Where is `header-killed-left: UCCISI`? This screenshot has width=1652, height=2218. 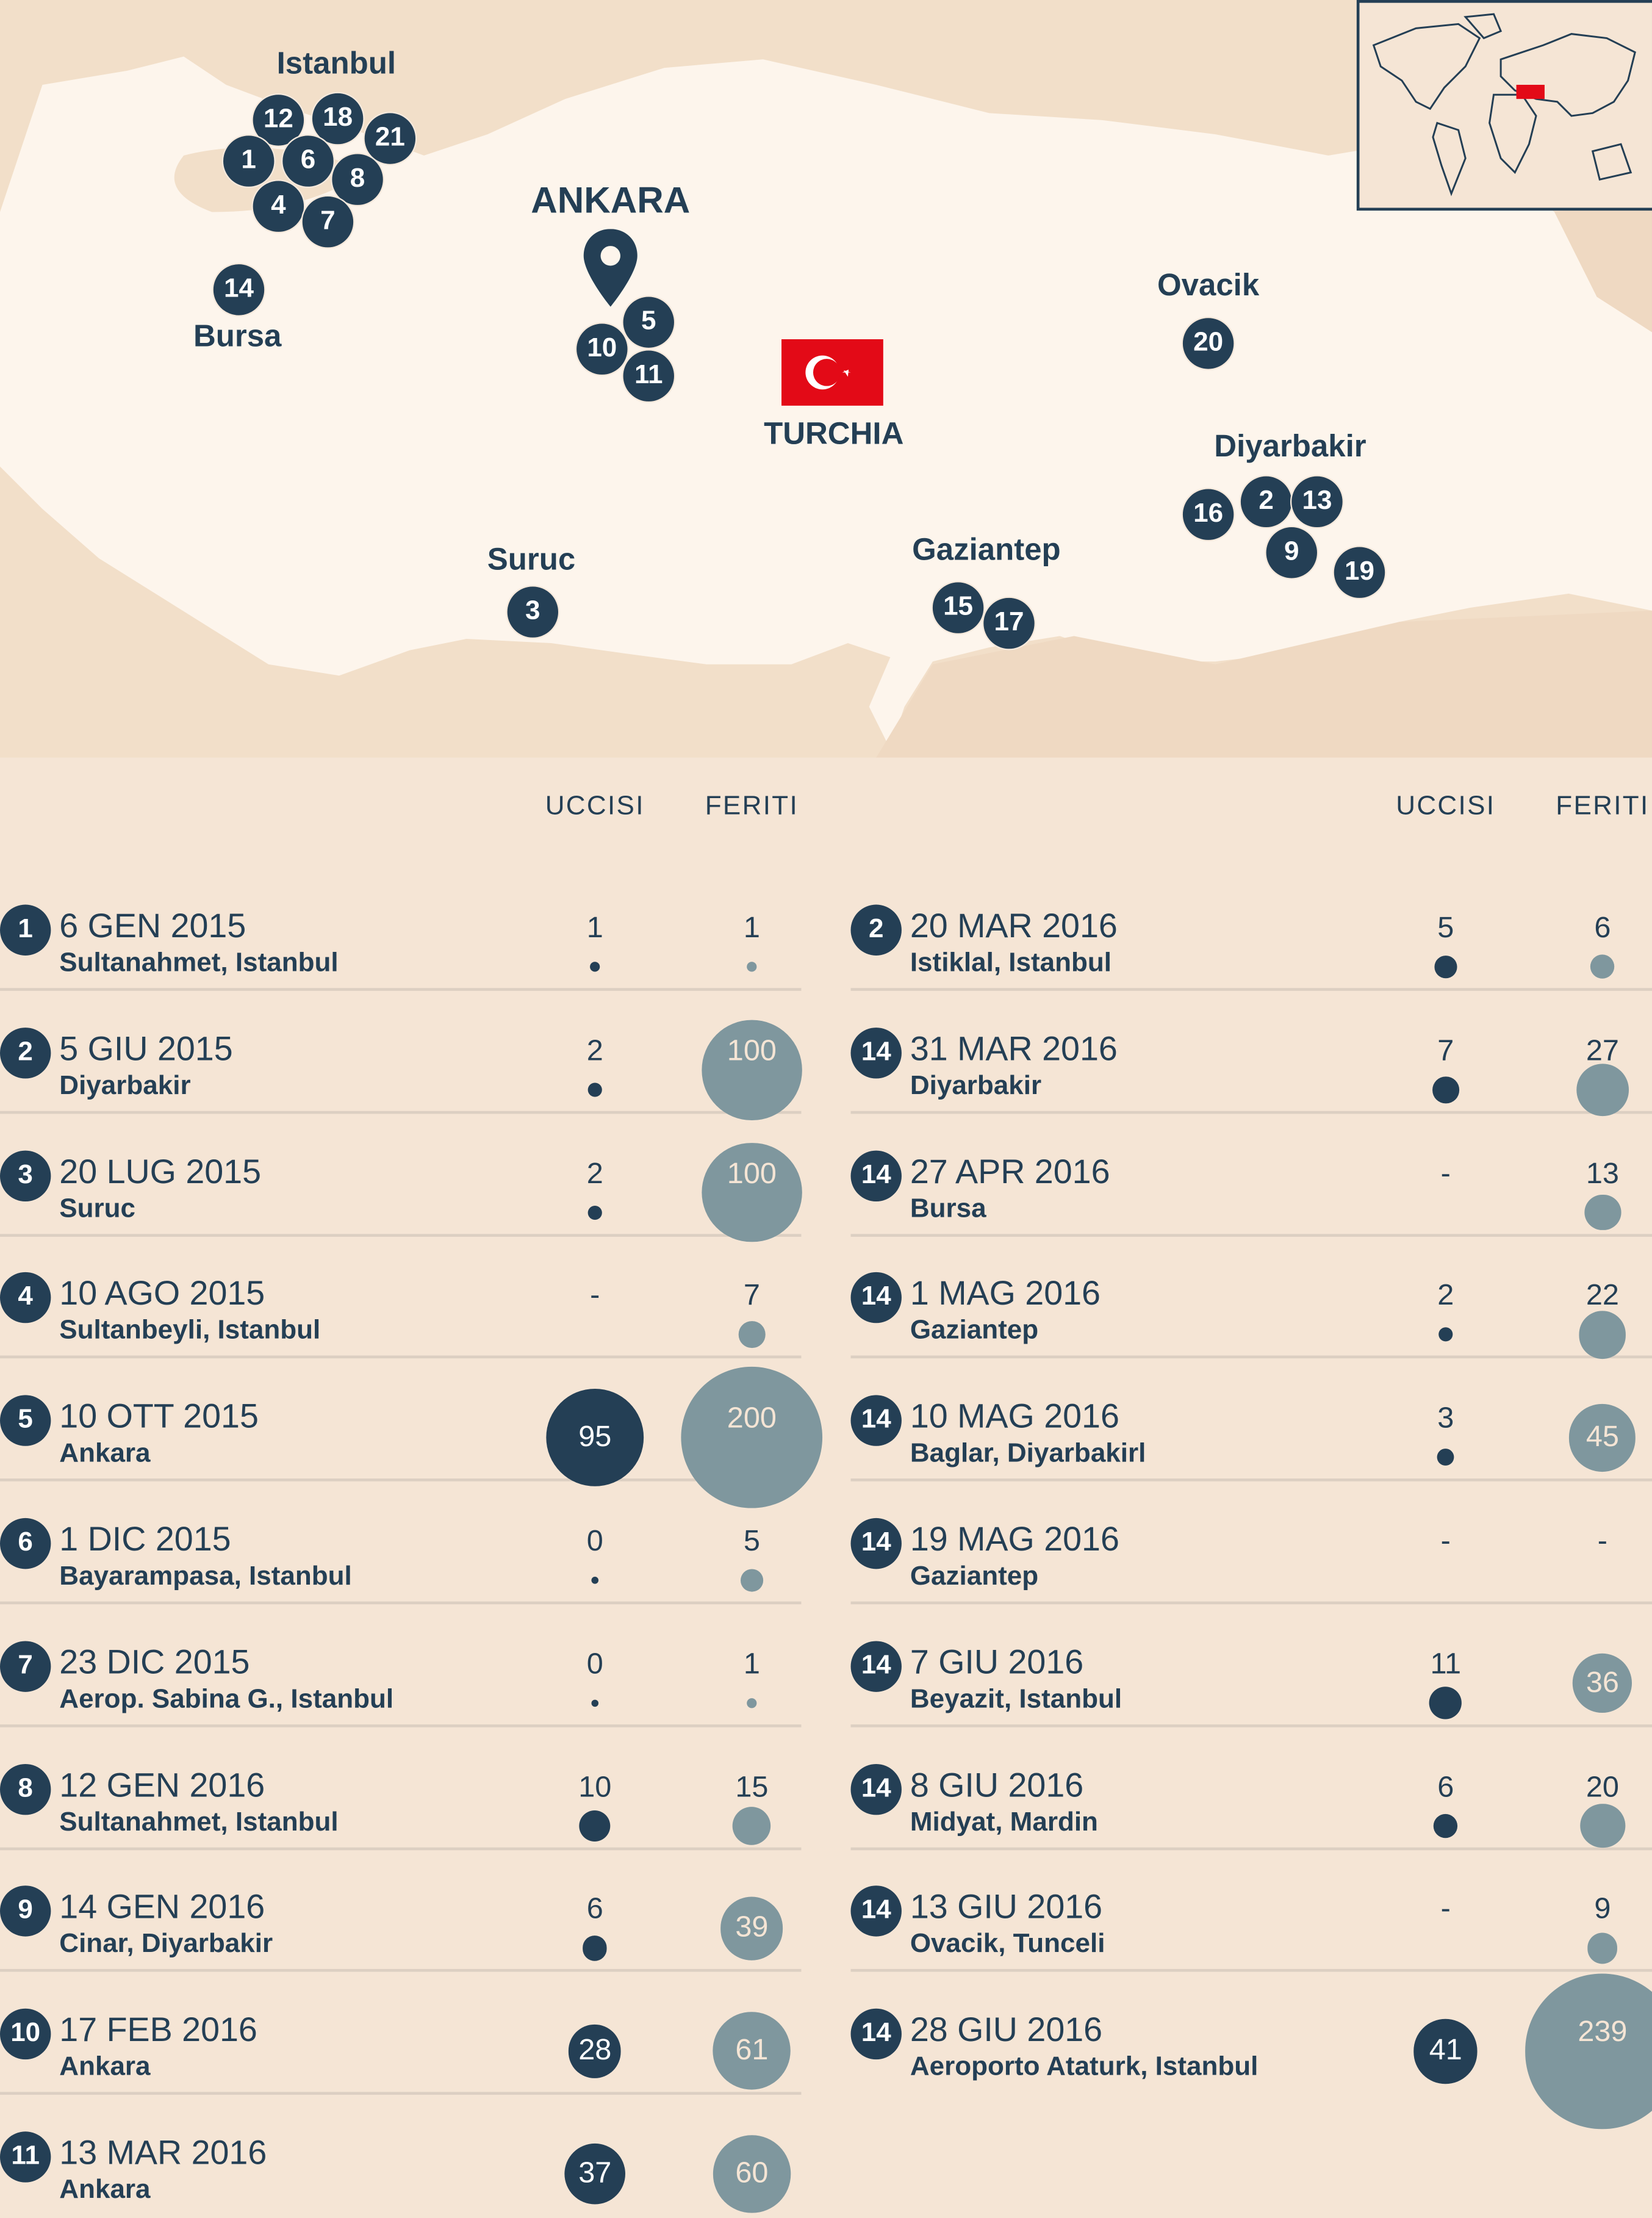
header-killed-left: UCCISI is located at coordinates (595, 806).